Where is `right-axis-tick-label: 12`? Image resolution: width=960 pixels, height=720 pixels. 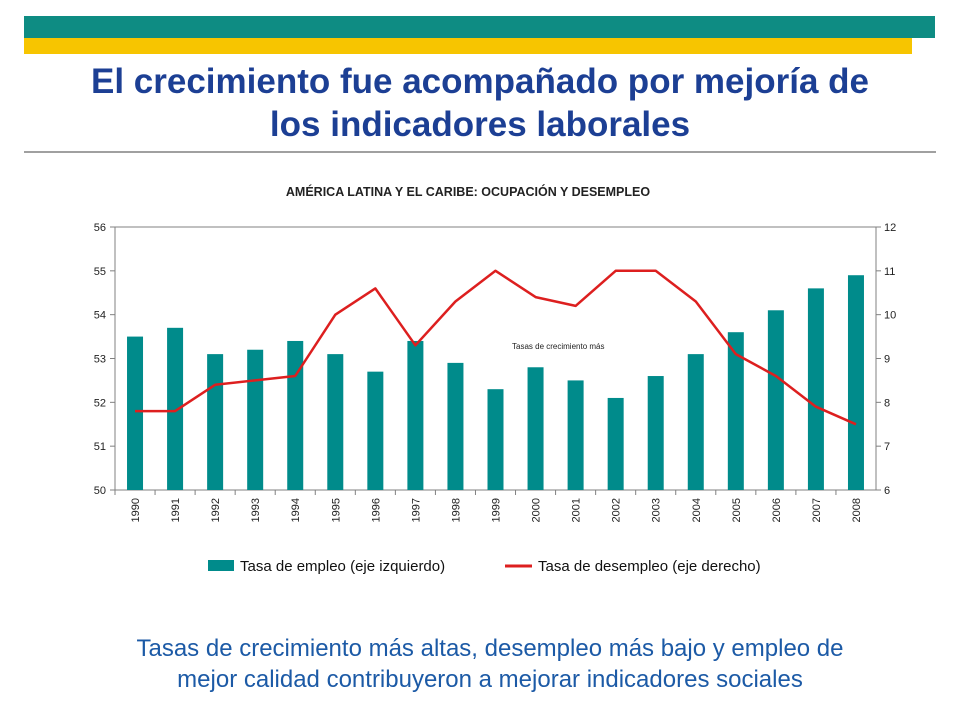 right-axis-tick-label: 12 is located at coordinates (890, 228).